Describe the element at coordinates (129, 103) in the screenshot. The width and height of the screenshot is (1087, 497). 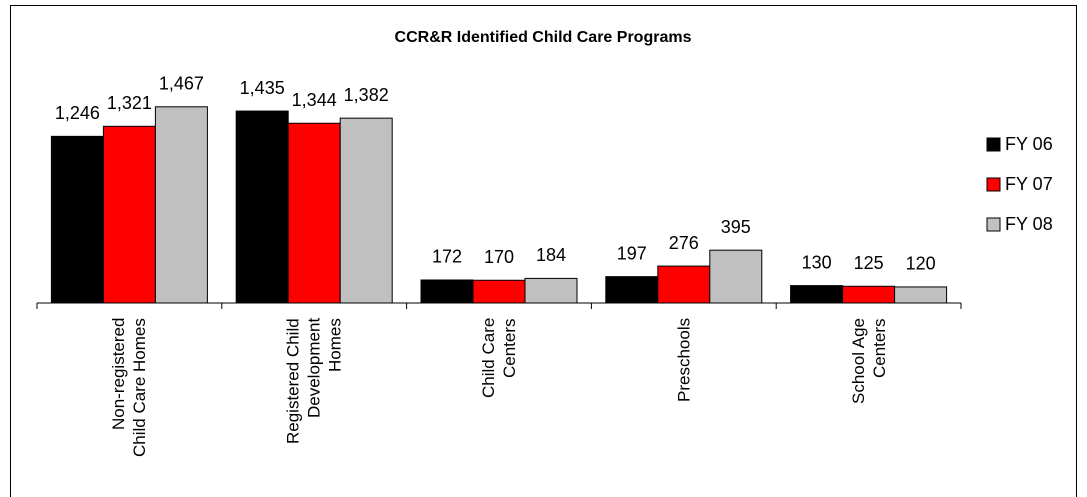
I see `value-label: 1,321` at that location.